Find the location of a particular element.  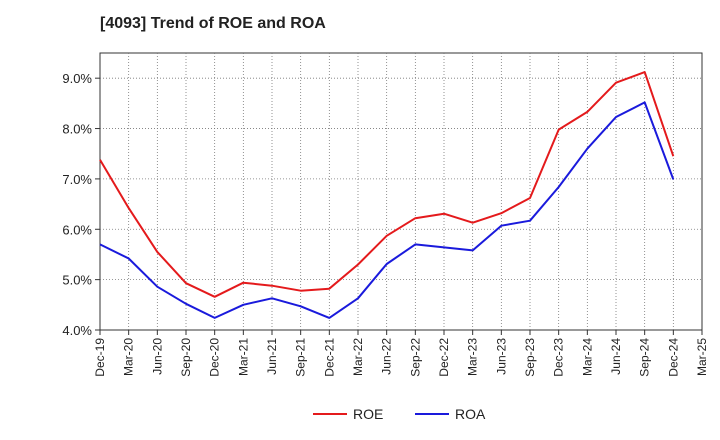

x-tick-label: Dec-21 is located at coordinates (329, 357).